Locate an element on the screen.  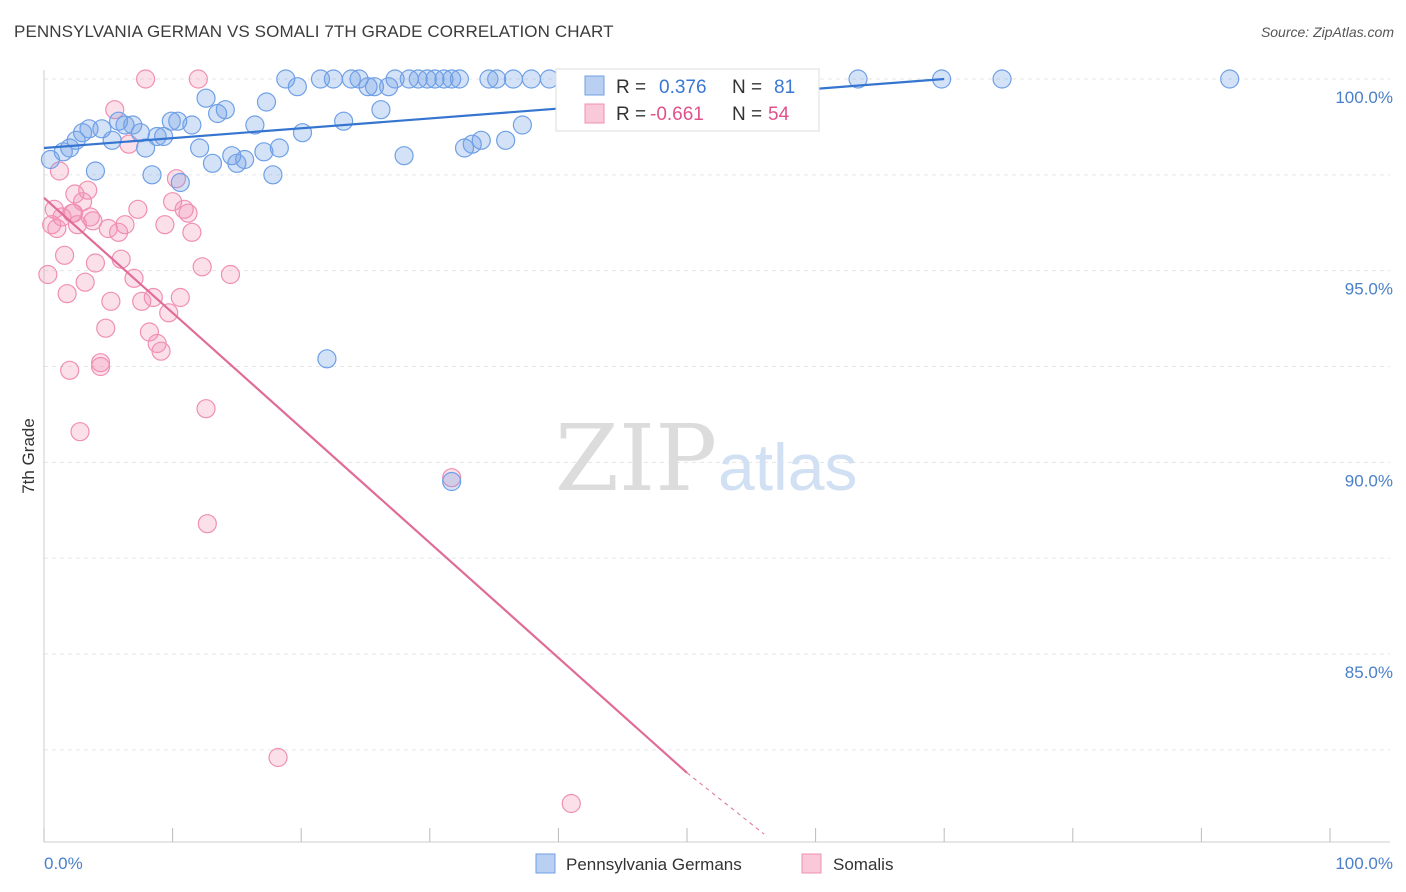
stats-n-value-blue: 81 is located at coordinates (784, 87).